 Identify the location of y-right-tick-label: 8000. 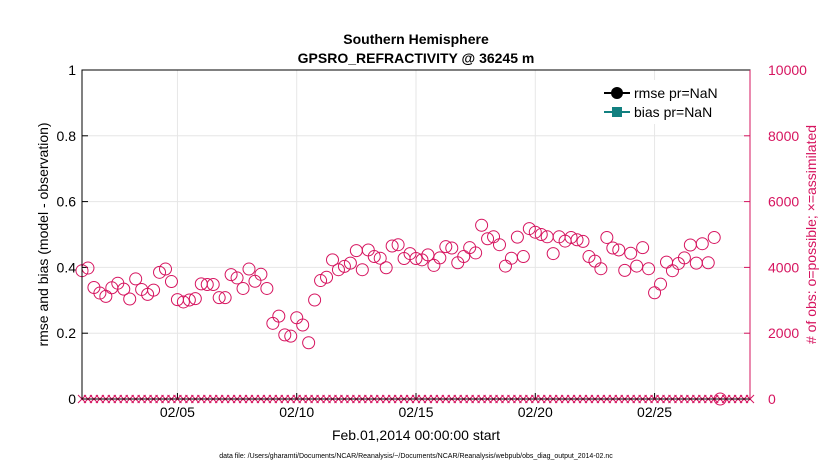
(783, 136).